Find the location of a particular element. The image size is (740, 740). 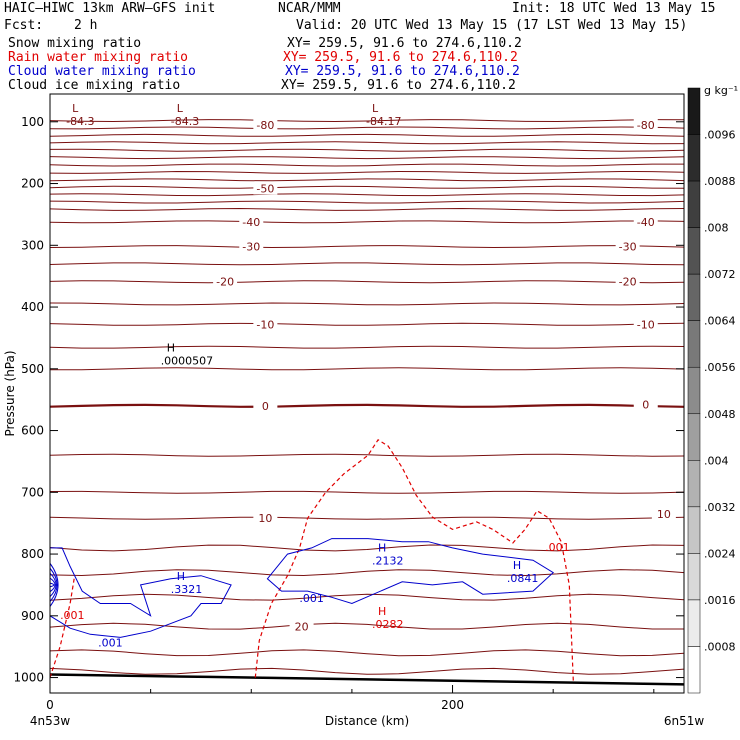

colorbar-label: .004 is located at coordinates (716, 460).